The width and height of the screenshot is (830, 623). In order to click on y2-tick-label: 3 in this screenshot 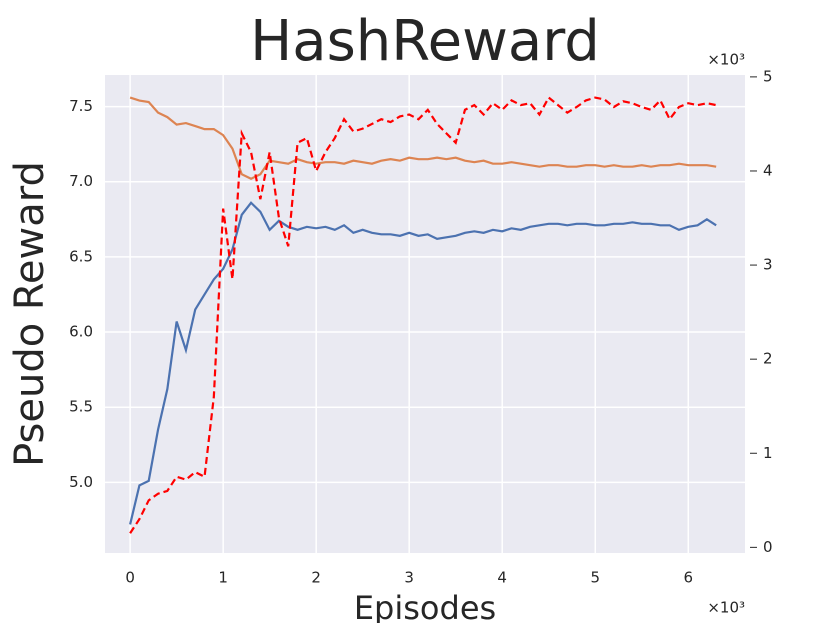, I will do `click(768, 265)`.